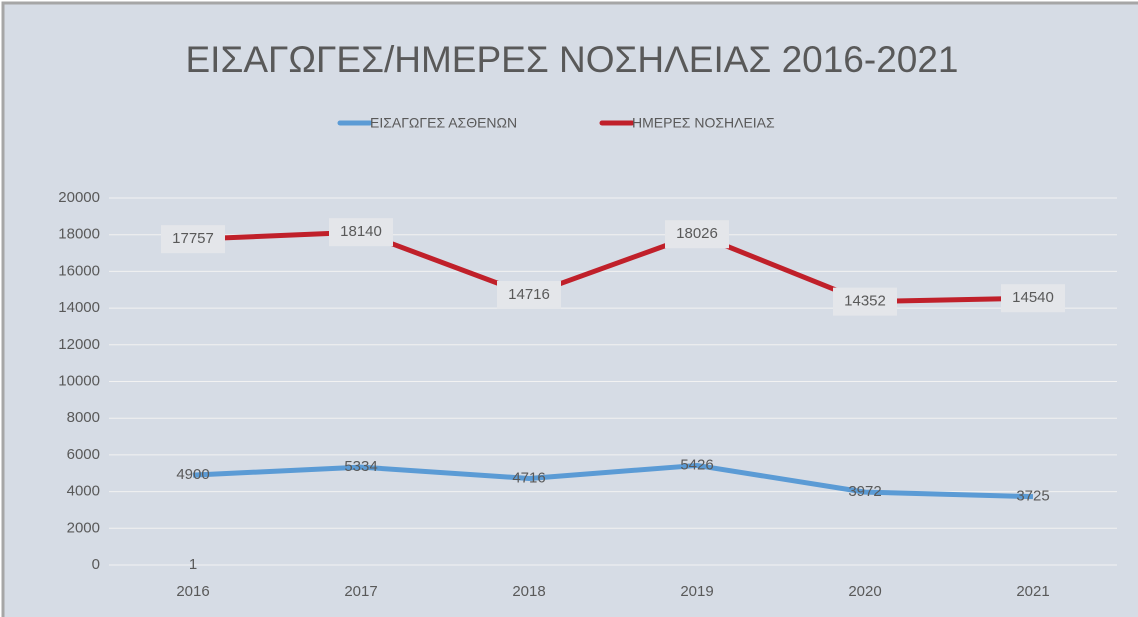 This screenshot has height=617, width=1138. Describe the element at coordinates (79, 197) in the screenshot. I see `y-tick-label: 20000` at that location.